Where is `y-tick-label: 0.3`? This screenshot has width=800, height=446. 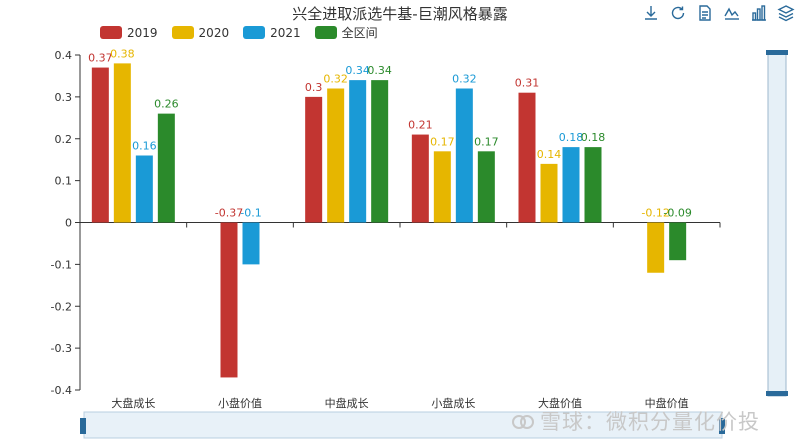 y-tick-label: 0.3 is located at coordinates (64, 97).